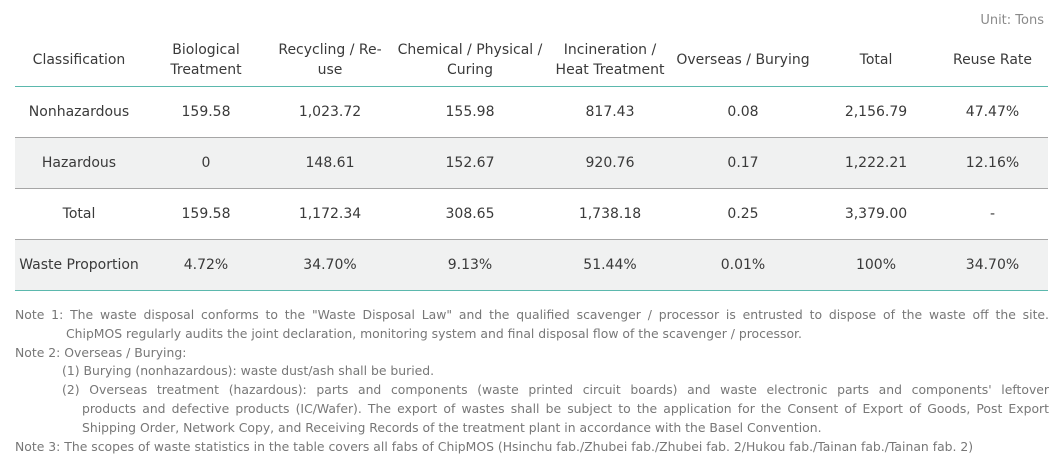 The width and height of the screenshot is (1063, 466). What do you see at coordinates (330, 213) in the screenshot?
I see `table-cell: 1,172.34` at bounding box center [330, 213].